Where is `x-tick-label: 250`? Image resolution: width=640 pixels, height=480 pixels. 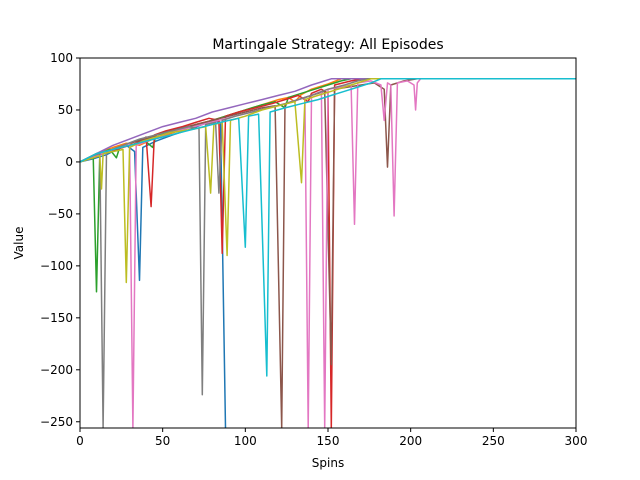
x-tick-label: 250 is located at coordinates (493, 441).